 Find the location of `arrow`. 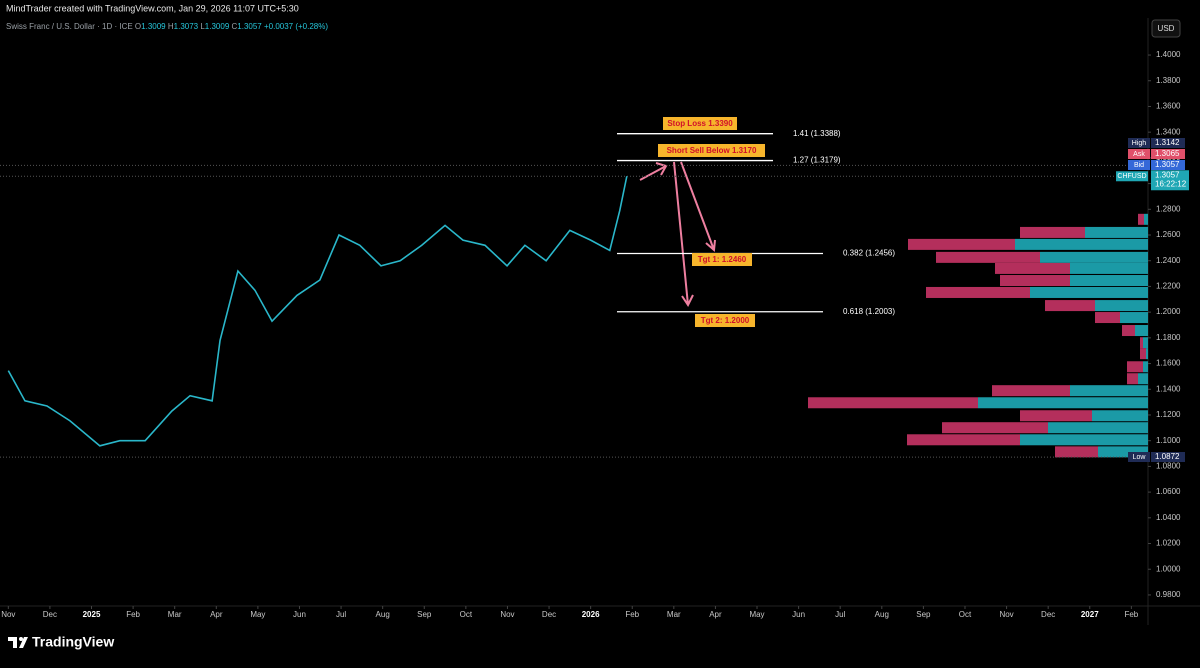

arrow is located at coordinates (683, 234).